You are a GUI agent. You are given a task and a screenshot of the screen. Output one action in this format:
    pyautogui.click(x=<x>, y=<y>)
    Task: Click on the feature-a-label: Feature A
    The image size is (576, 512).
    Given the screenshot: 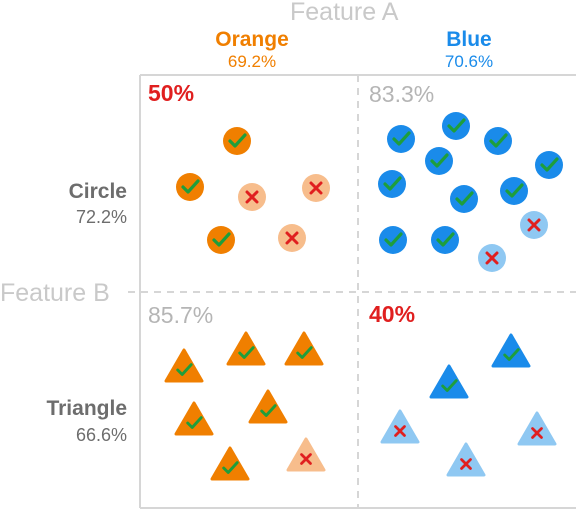 What is the action you would take?
    pyautogui.click(x=344, y=13)
    